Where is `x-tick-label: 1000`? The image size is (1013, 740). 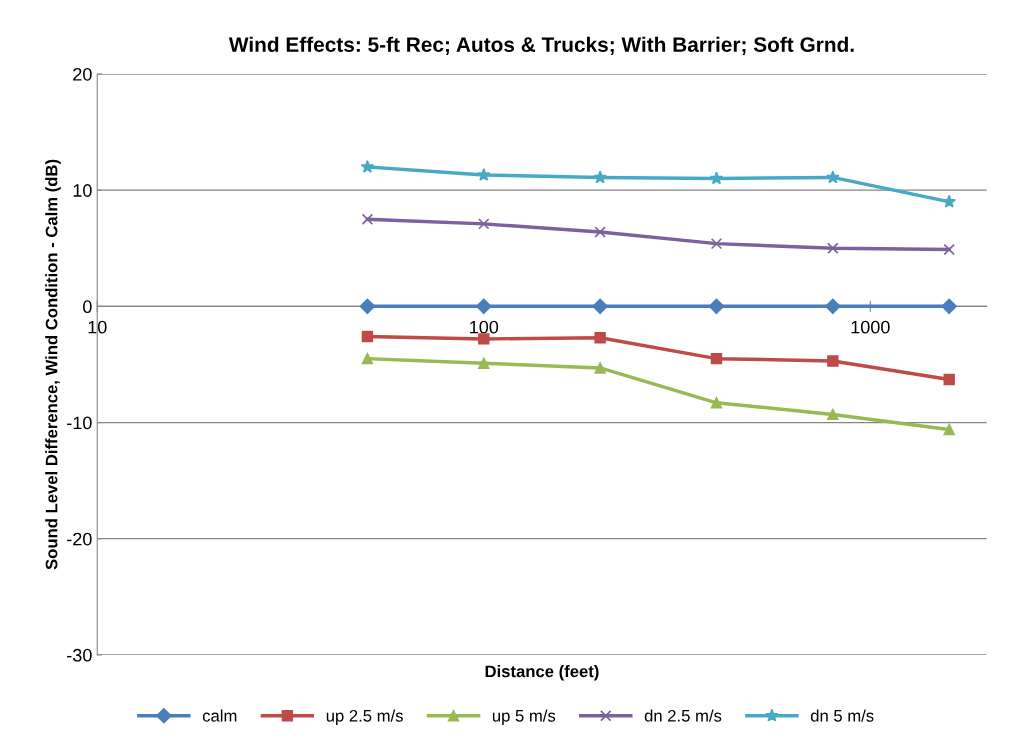 x-tick-label: 1000 is located at coordinates (870, 327).